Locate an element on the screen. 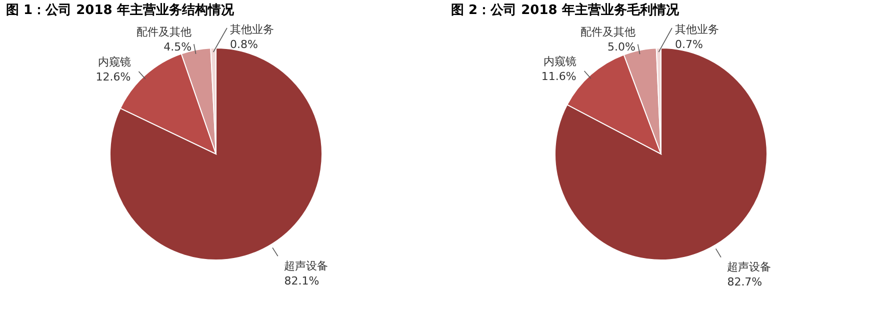 This screenshot has height=322, width=890. data-label: 11.6% is located at coordinates (558, 76).